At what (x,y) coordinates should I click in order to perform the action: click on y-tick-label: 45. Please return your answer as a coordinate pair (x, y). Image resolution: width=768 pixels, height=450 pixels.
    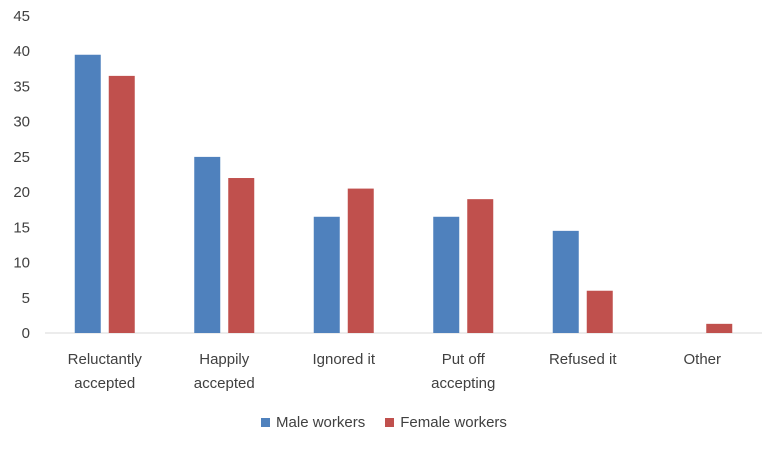
    Looking at the image, I should click on (21, 16).